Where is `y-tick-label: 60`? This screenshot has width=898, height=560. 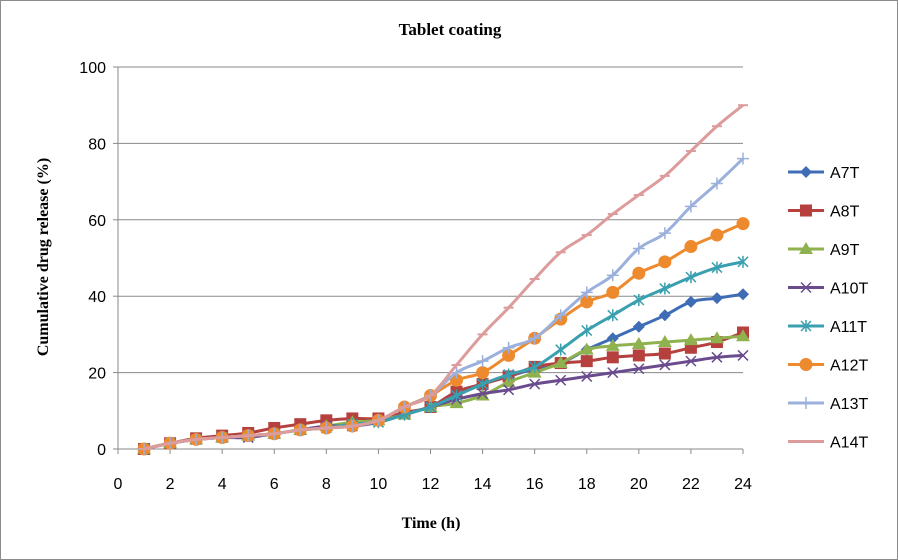 y-tick-label: 60 is located at coordinates (97, 221).